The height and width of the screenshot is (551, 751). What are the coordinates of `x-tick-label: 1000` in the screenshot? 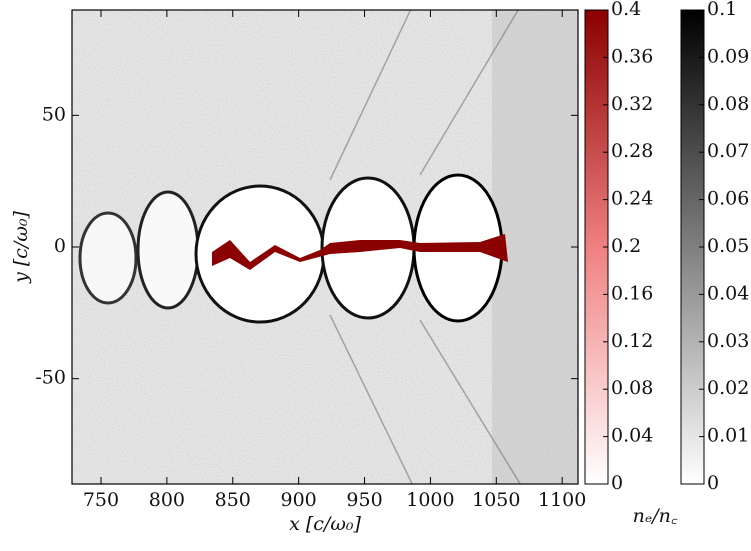 It's located at (430, 500).